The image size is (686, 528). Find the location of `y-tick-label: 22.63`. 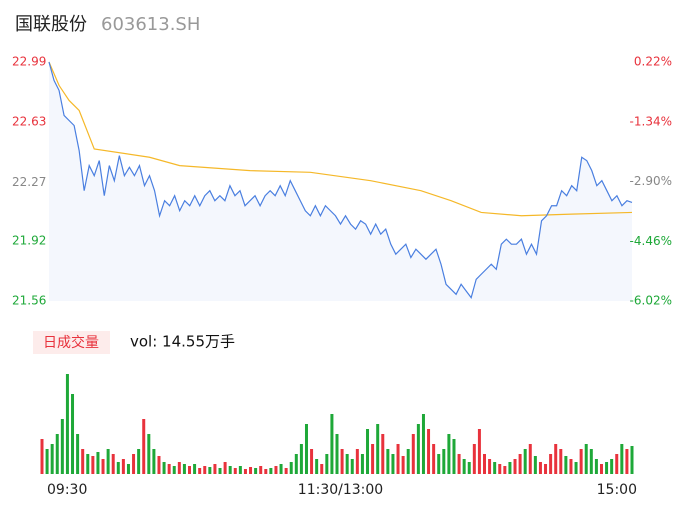

y-tick-label: 22.63 is located at coordinates (29, 122).